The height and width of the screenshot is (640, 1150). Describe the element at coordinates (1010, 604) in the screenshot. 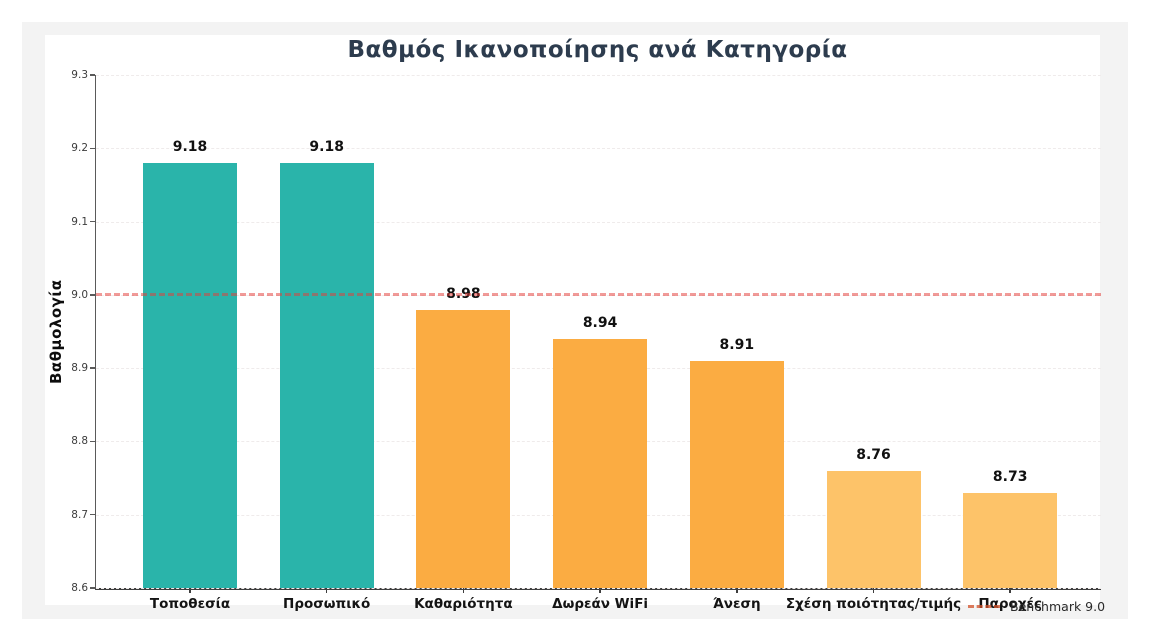

I see `x-tick-label: Παροχές` at that location.